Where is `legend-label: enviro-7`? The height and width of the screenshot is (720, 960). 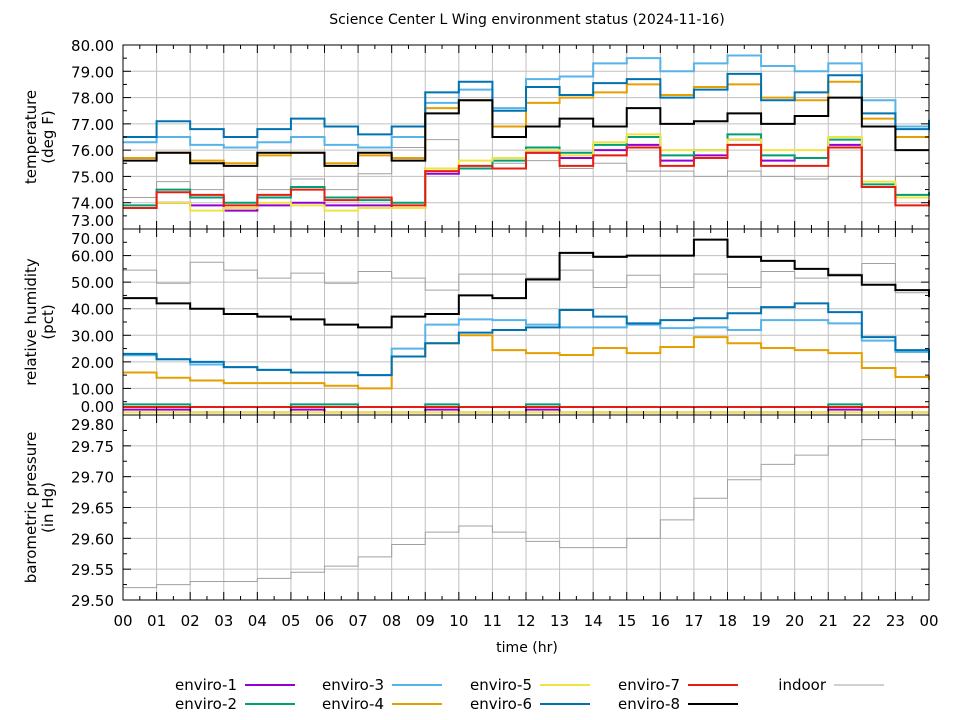 legend-label: enviro-7 is located at coordinates (649, 685).